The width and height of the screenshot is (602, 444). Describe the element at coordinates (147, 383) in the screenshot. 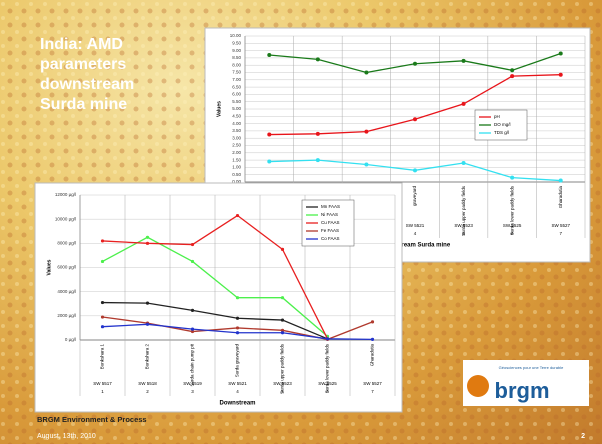

I see `x-tick-code: SW 5518` at that location.